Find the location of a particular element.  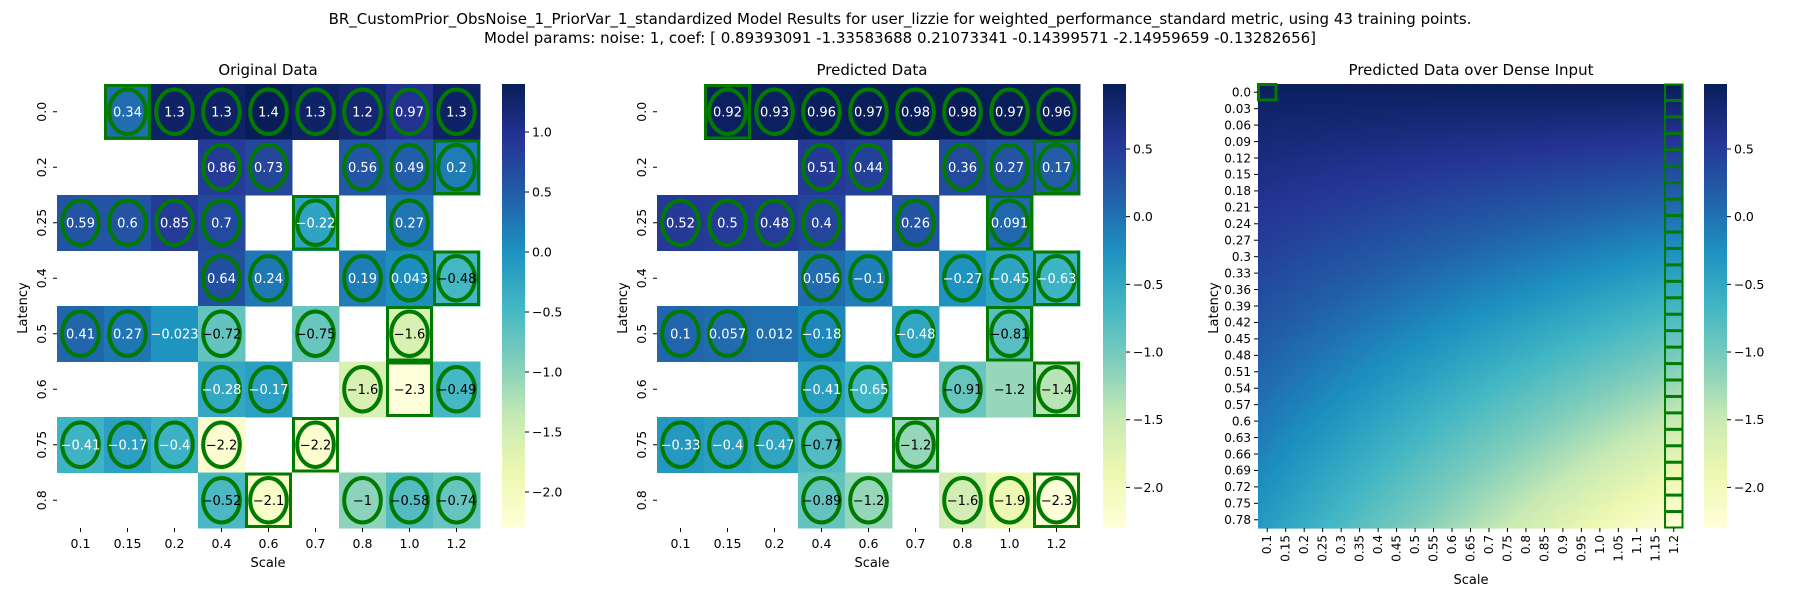

cell-value-label: −0.77 is located at coordinates (822, 445).